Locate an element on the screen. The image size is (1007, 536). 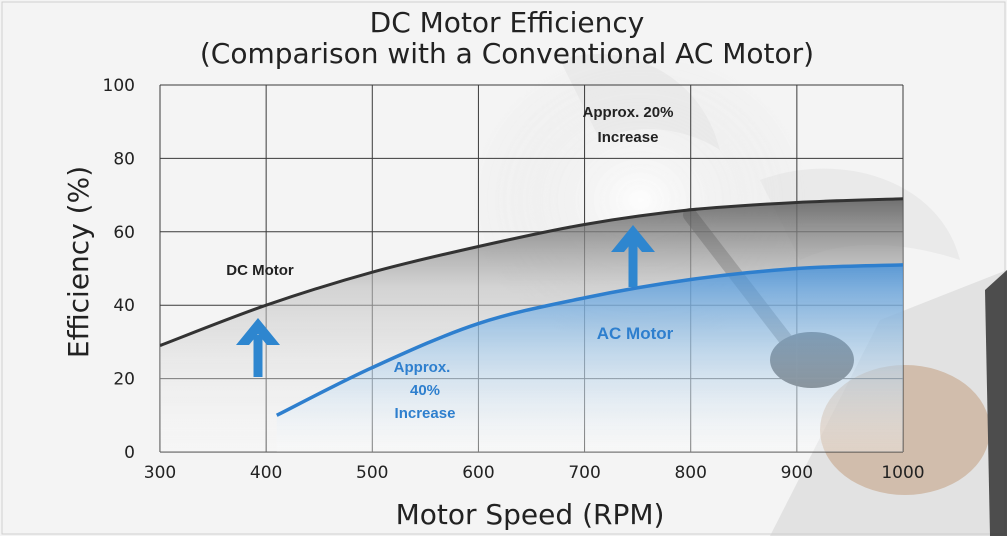
increase-40-line2: 40% is located at coordinates (425, 390).